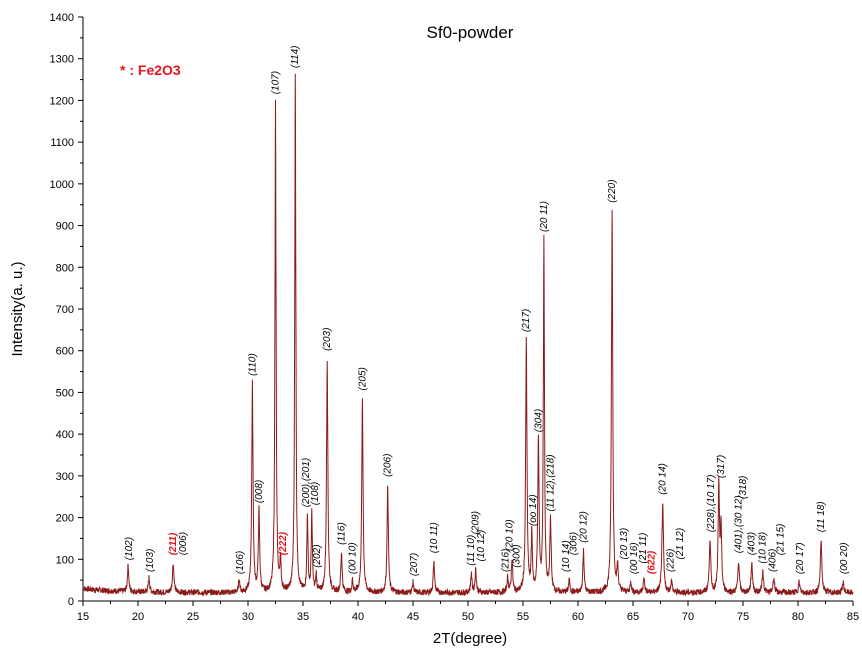  Describe the element at coordinates (574, 543) in the screenshot. I see `peak-label: (306)` at that location.